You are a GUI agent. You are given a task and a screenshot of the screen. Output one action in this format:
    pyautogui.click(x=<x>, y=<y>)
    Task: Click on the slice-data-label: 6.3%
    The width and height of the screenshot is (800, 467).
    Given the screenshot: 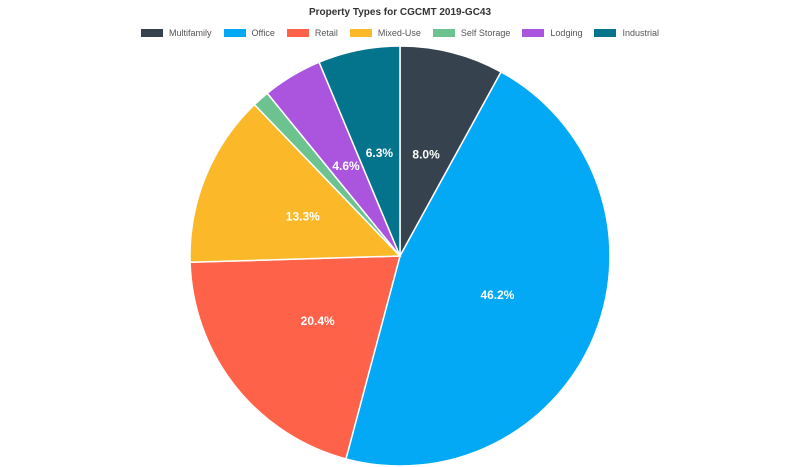 What is the action you would take?
    pyautogui.click(x=380, y=153)
    